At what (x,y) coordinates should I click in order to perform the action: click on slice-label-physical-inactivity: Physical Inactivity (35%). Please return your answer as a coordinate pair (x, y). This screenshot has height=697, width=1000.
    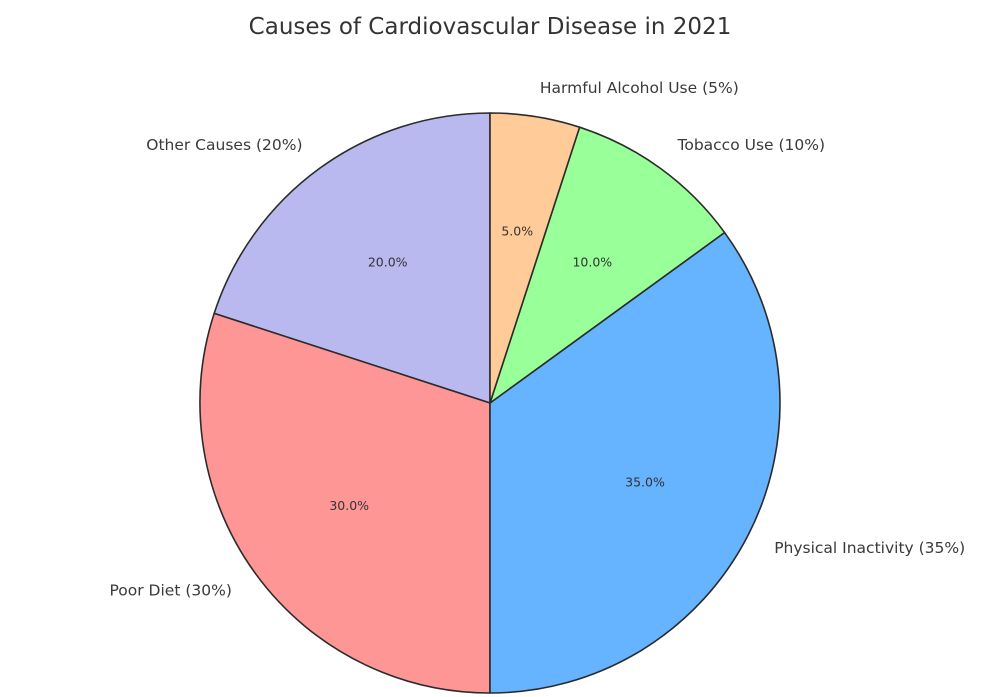
    Looking at the image, I should click on (869, 548).